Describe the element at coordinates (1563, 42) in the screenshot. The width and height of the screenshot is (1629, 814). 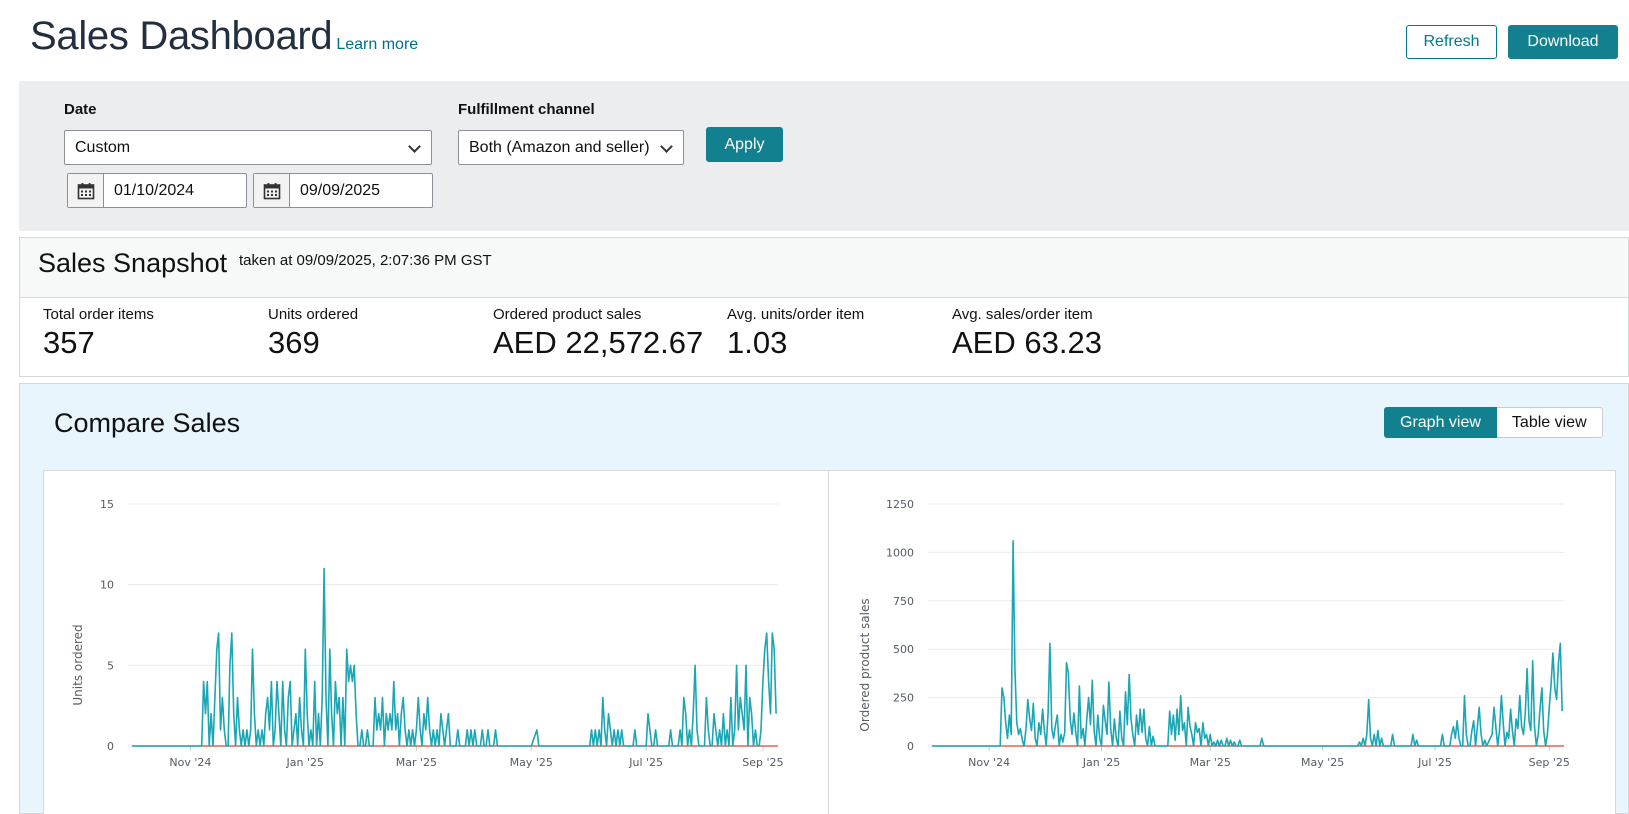
I see `download-button: Download` at that location.